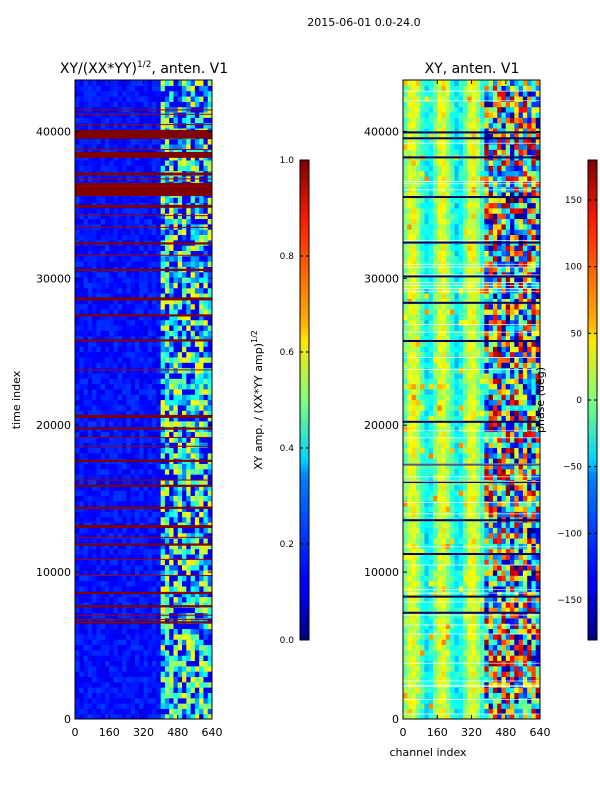  What do you see at coordinates (143, 243) in the screenshot?
I see `flagged-row` at bounding box center [143, 243].